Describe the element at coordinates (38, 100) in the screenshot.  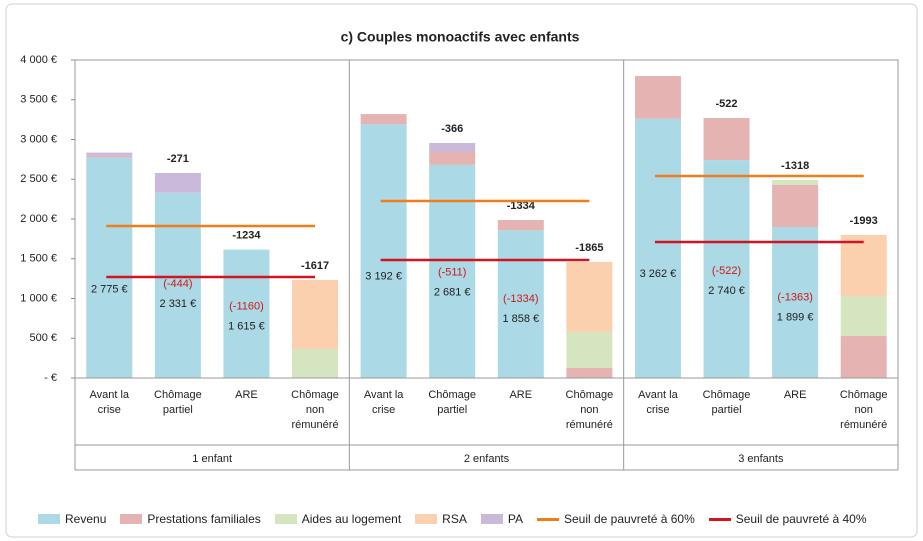
I see `y-tick-label: 3 500 €` at that location.